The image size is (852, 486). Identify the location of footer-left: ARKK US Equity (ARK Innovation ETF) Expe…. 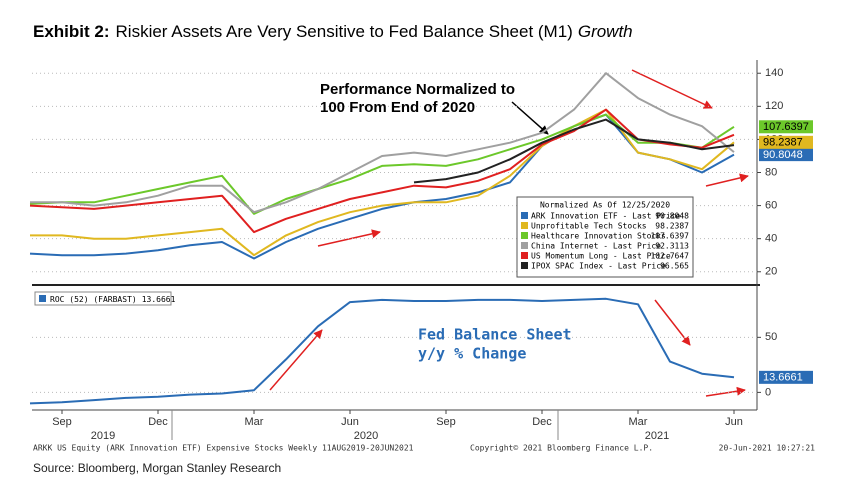
(223, 448).